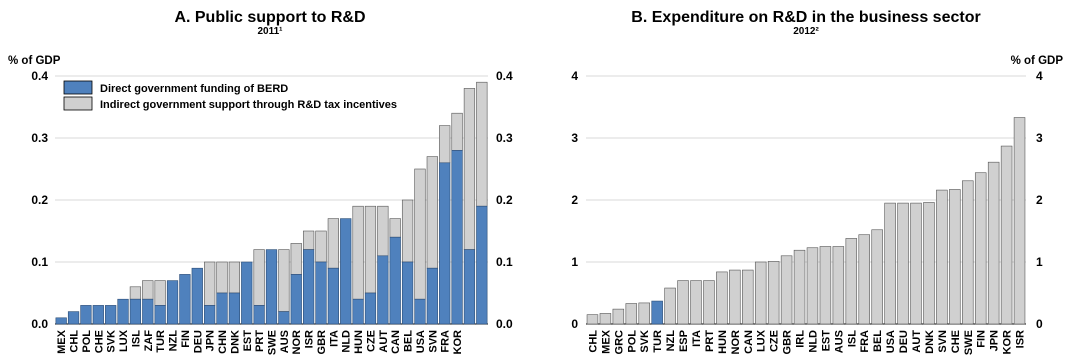 This screenshot has height=358, width=1065. I want to click on panel-a-ytick-right: 0.0, so click(504, 324).